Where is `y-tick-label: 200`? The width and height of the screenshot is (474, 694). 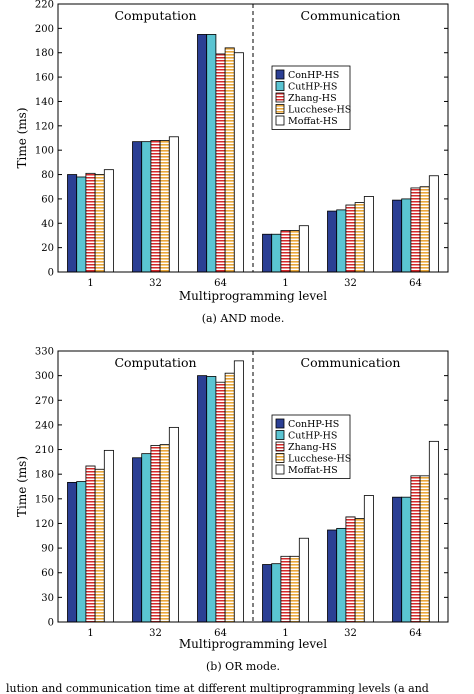
y-tick-label: 200 is located at coordinates (44, 29).